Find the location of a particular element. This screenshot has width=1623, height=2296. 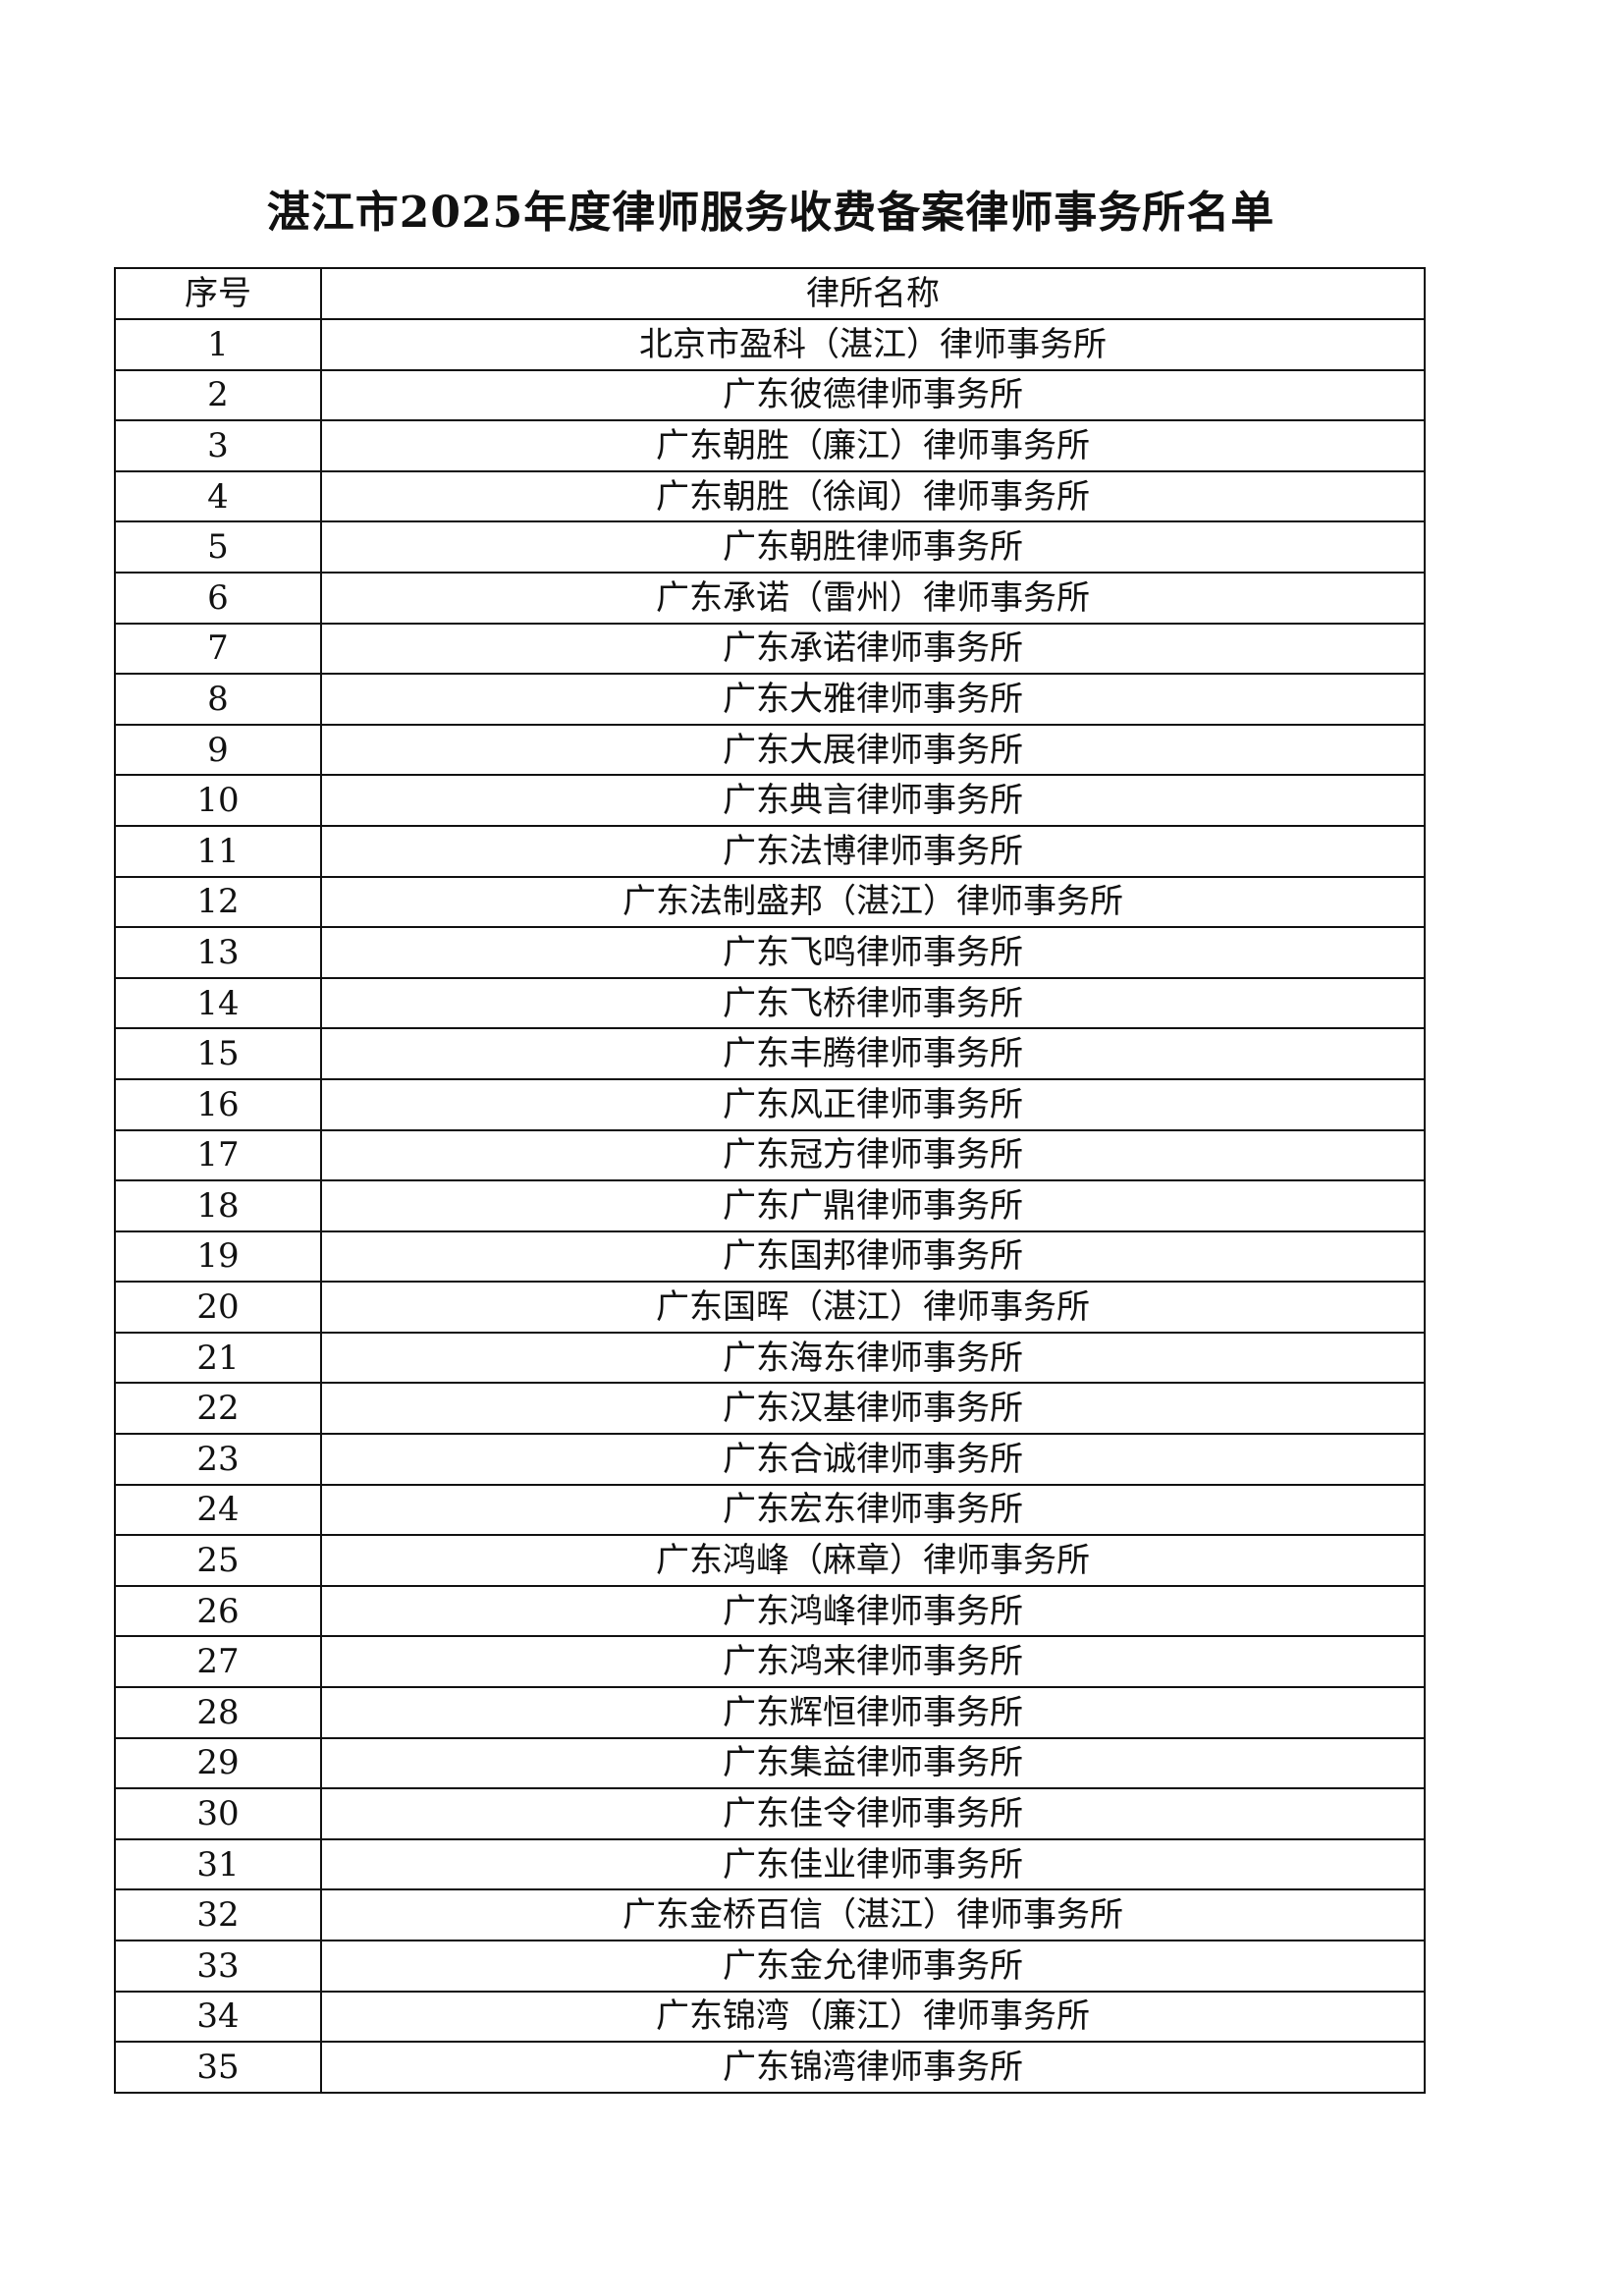

row-firm-name: 广东飞桥律师事务所 is located at coordinates (873, 1003).